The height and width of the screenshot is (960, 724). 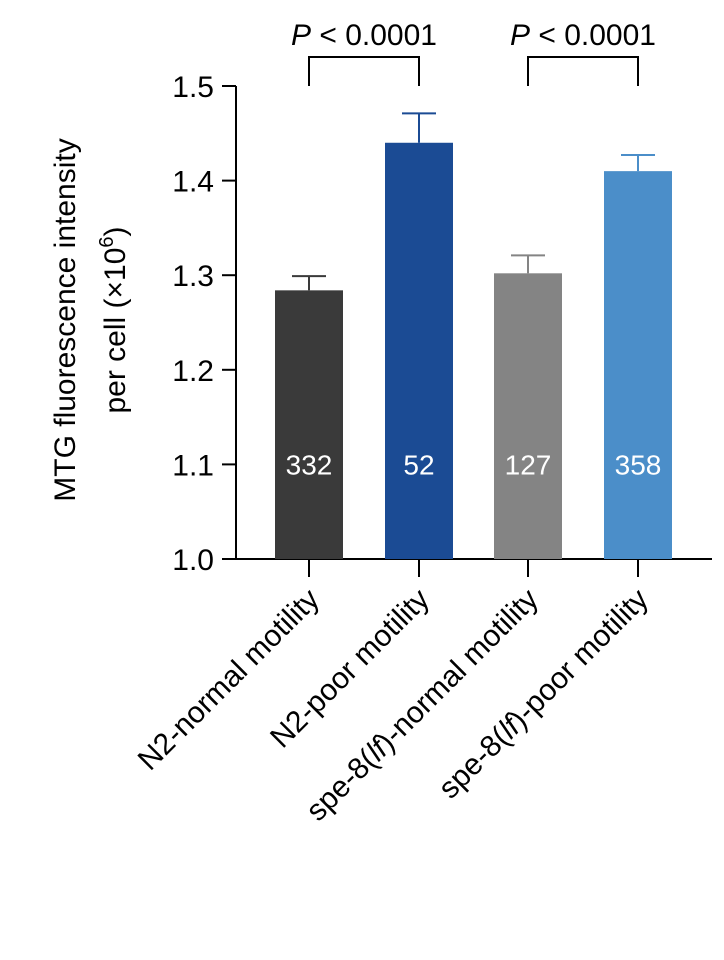 I want to click on x-tick-label-part: N2-normal motility, so click(x=229, y=680).